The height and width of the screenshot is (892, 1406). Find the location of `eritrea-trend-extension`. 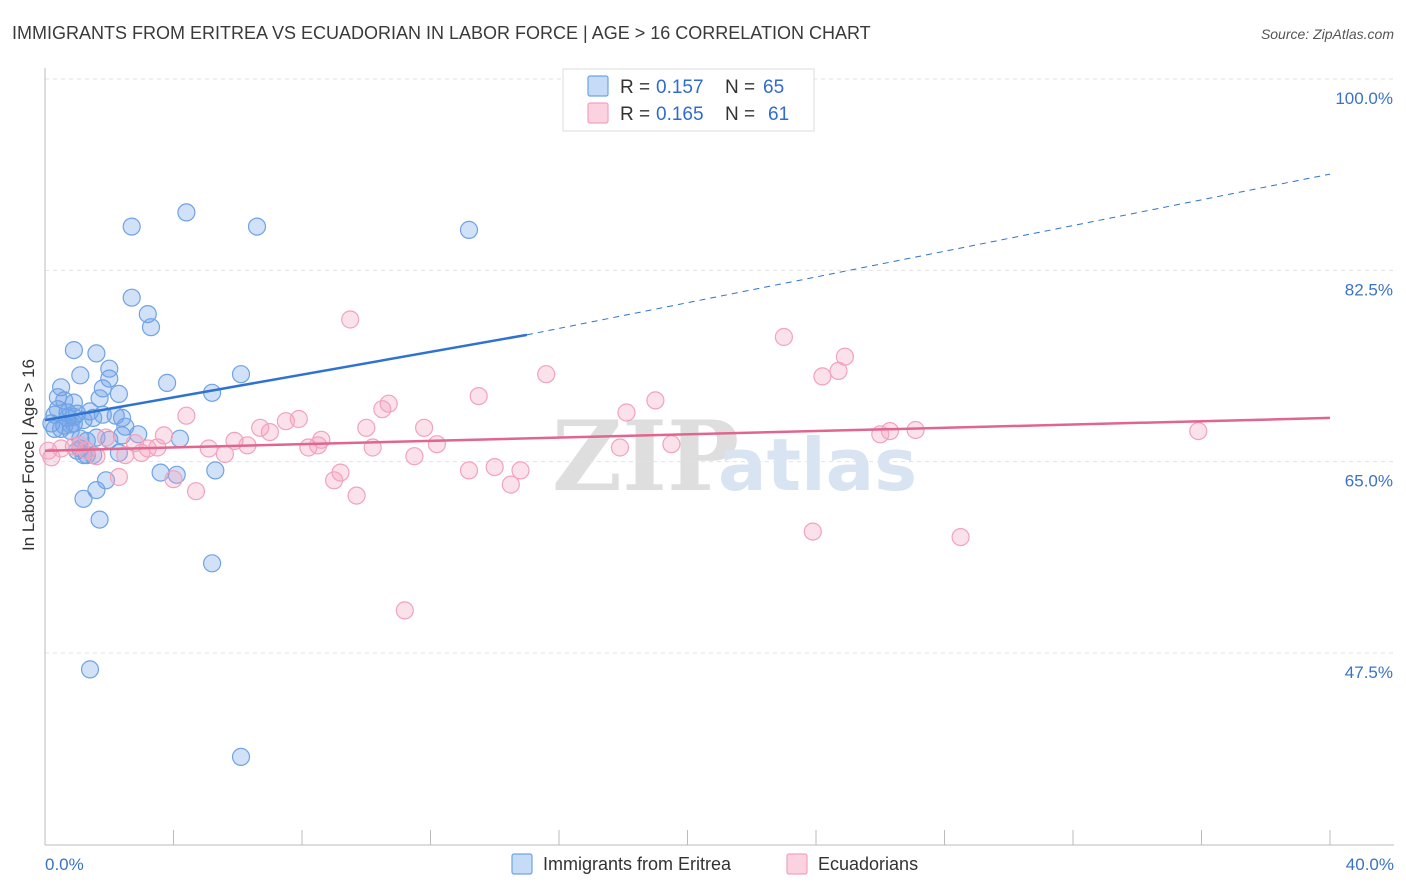

eritrea-trend-extension is located at coordinates (928, 254).